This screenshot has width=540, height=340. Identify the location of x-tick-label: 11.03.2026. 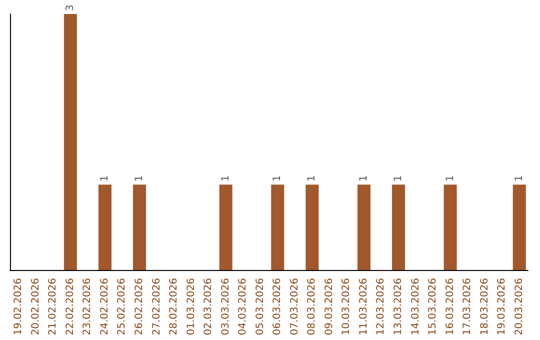
(364, 307).